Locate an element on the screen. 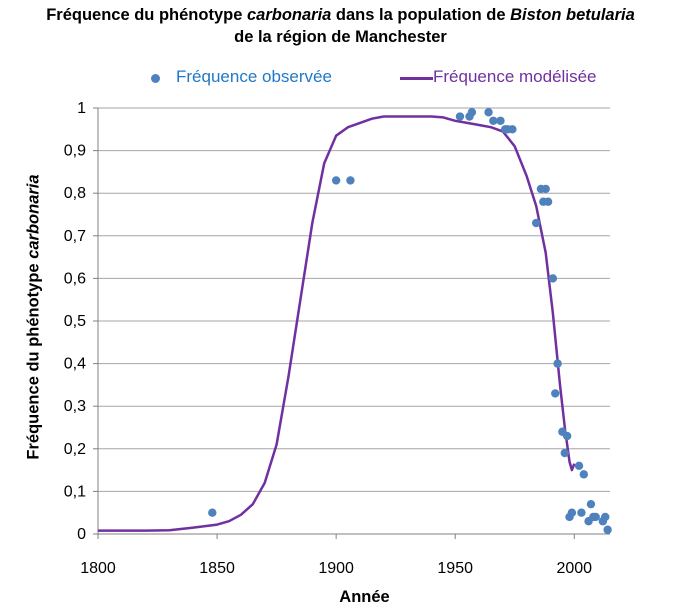 This screenshot has height=611, width=681. x-tick-label: 2000 is located at coordinates (574, 568).